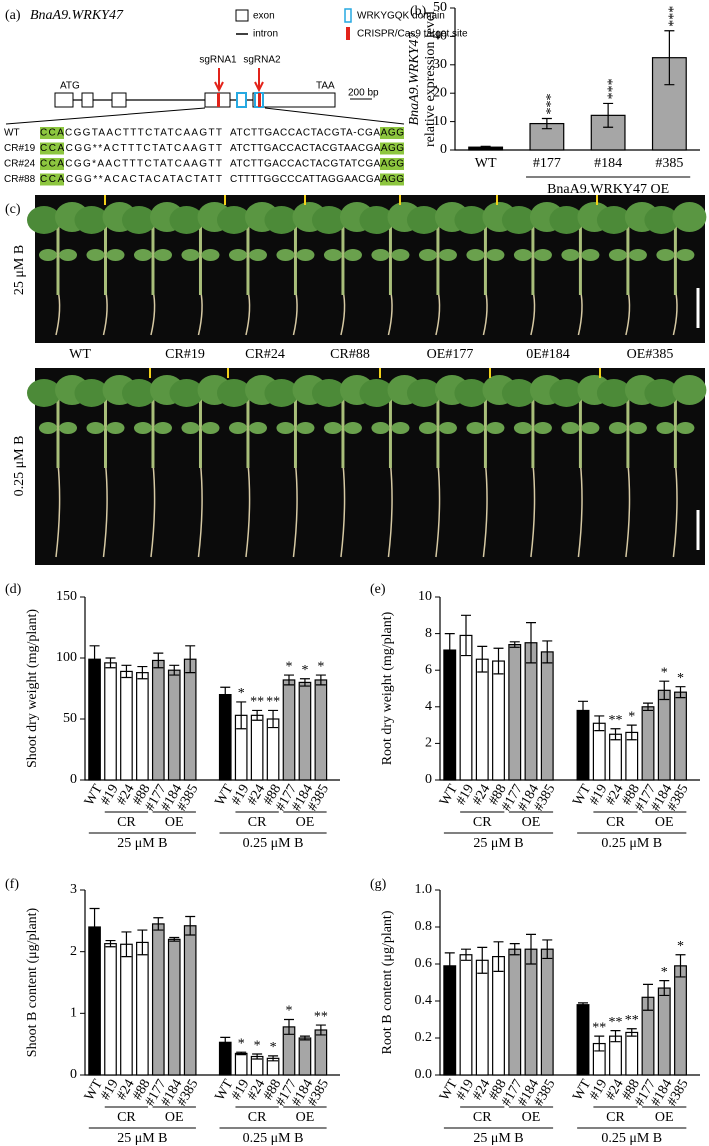 The image size is (709, 1146). What do you see at coordinates (317, 179) in the screenshot?
I see `sequence: CTTTTGGCCCATTAGGAACGAAGG` at bounding box center [317, 179].